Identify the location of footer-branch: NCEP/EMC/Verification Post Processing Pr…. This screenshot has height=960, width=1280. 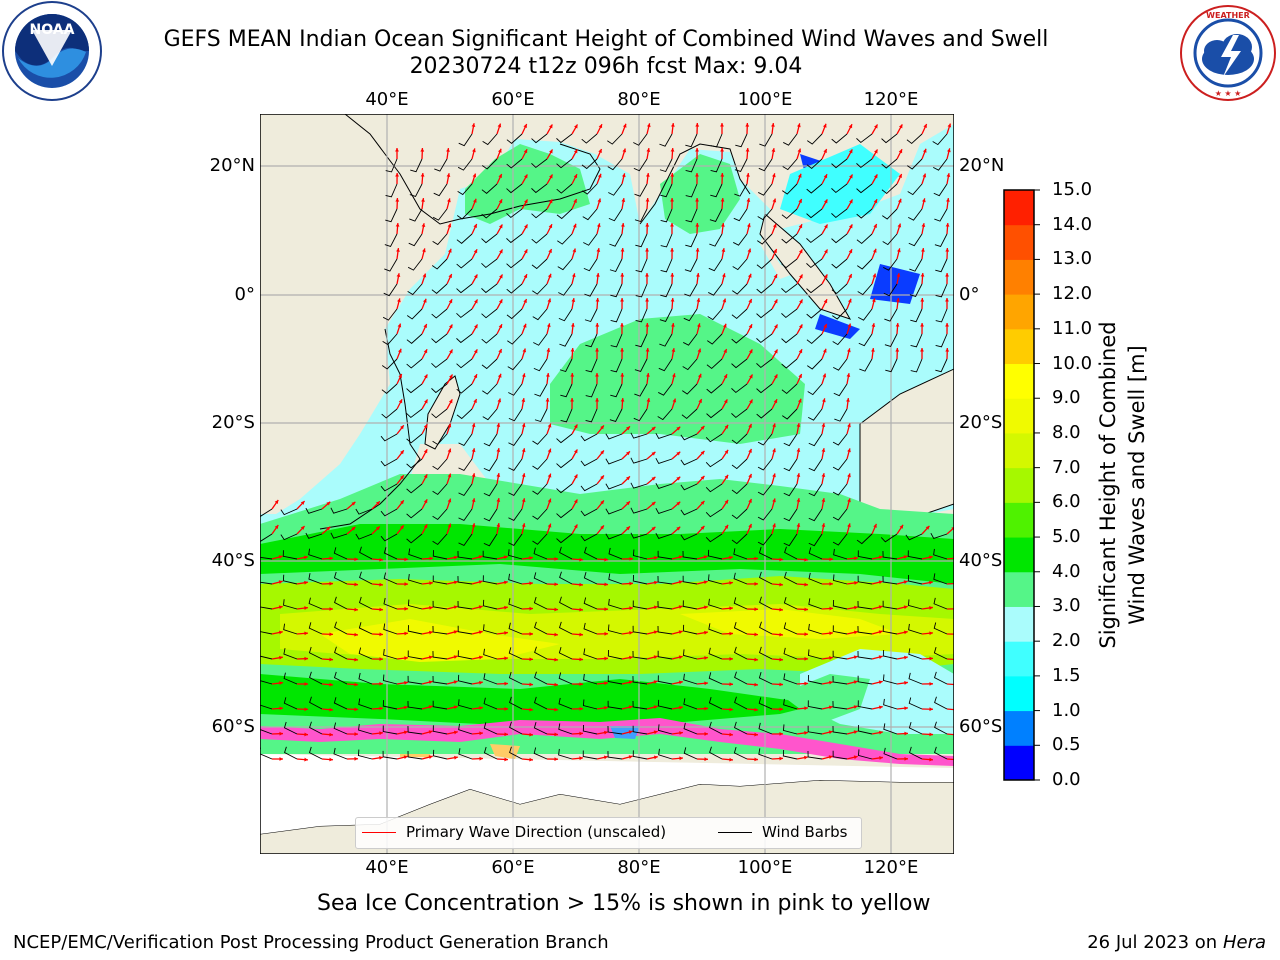
(311, 942).